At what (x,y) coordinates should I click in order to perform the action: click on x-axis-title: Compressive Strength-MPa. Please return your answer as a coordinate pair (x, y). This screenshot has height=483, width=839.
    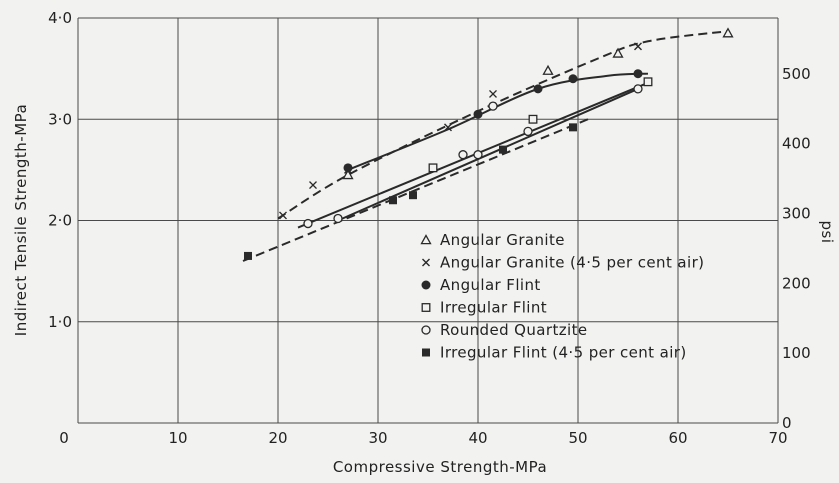
    Looking at the image, I should click on (440, 467).